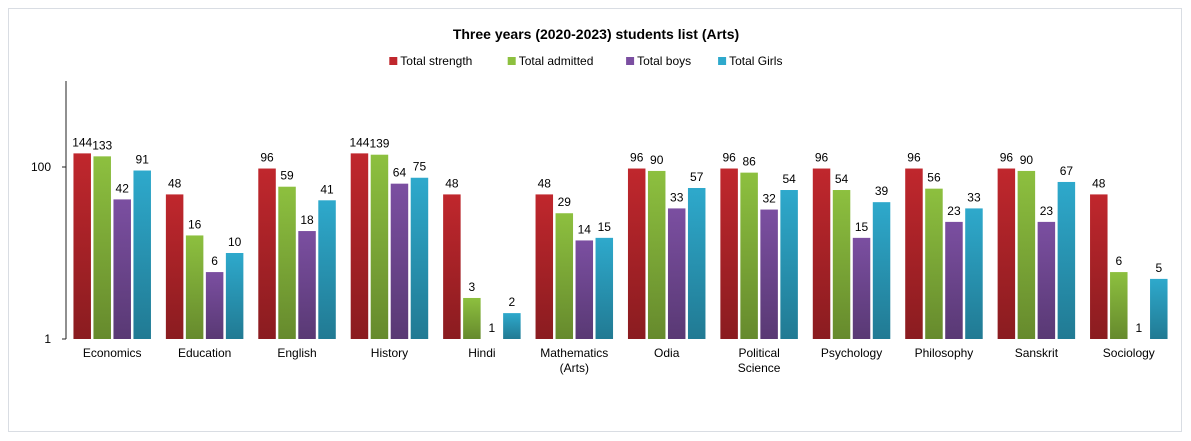 This screenshot has height=441, width=1191. I want to click on legend-label: Total Girls, so click(755, 61).